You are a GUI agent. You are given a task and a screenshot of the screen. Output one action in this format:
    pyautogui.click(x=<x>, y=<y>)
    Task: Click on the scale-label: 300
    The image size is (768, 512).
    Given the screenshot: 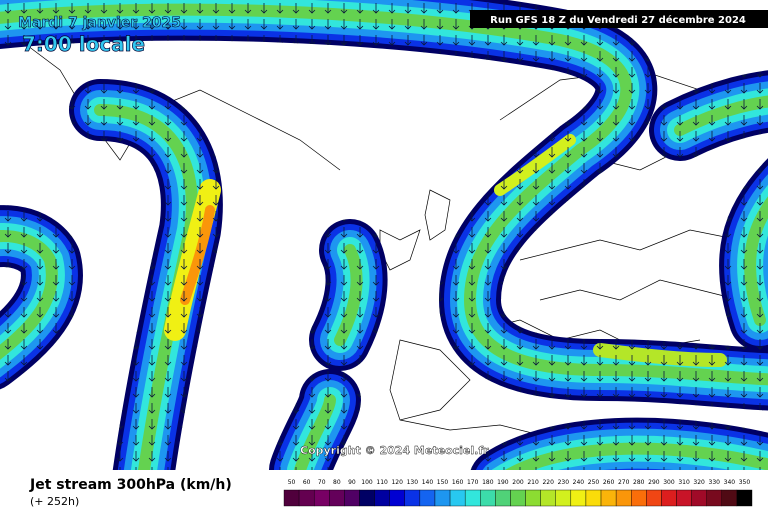 What is the action you would take?
    pyautogui.click(x=669, y=482)
    